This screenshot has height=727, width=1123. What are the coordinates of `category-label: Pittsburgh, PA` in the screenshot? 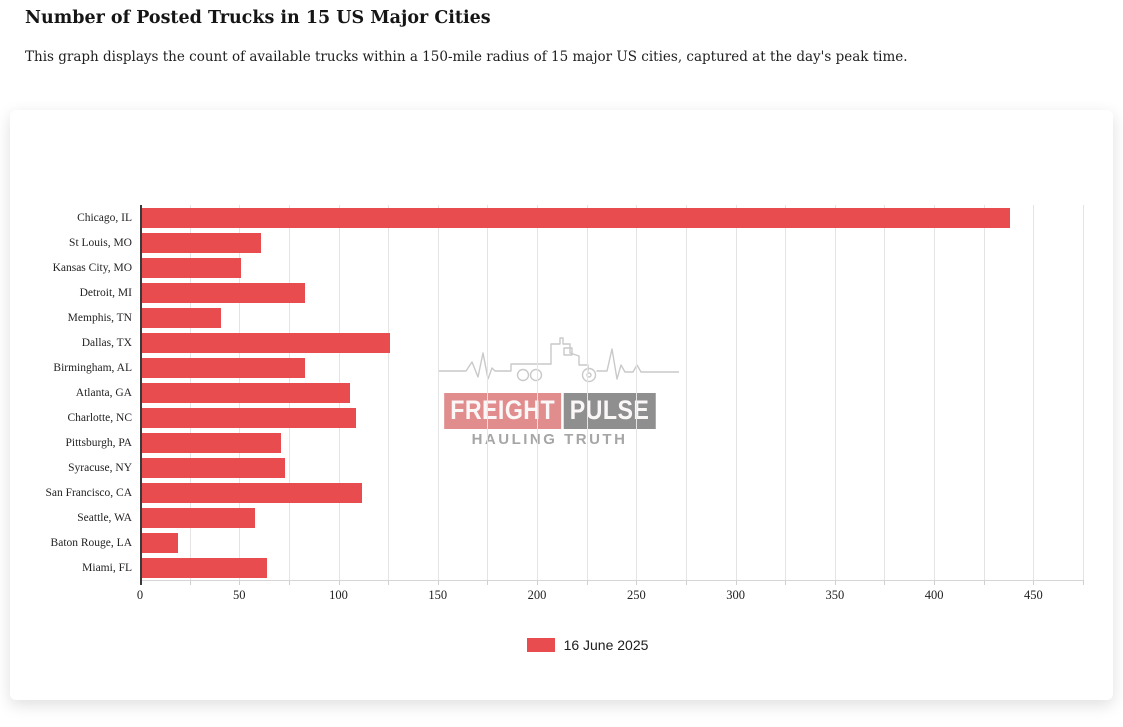 It's located at (98, 442).